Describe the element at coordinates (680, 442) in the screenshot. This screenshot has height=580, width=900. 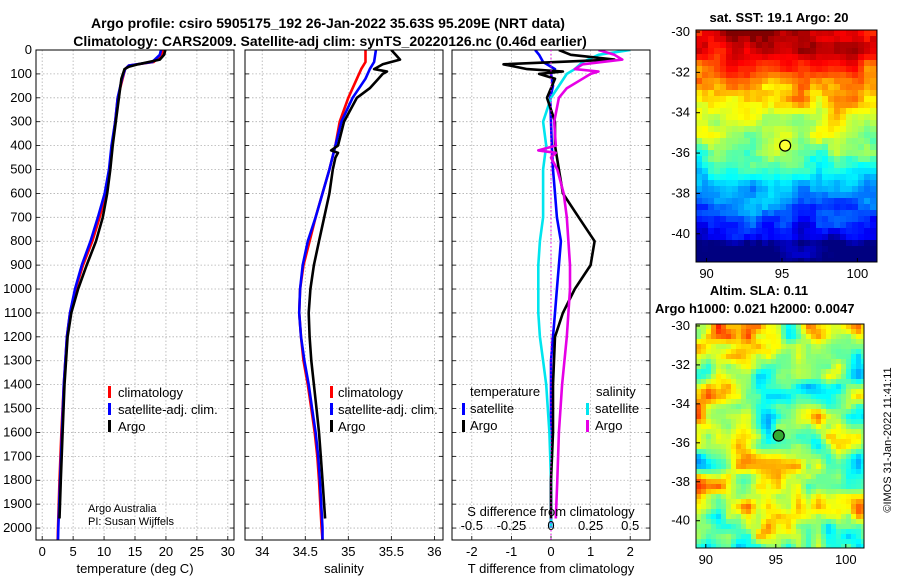
I see `map-y-tick-label: -36` at that location.